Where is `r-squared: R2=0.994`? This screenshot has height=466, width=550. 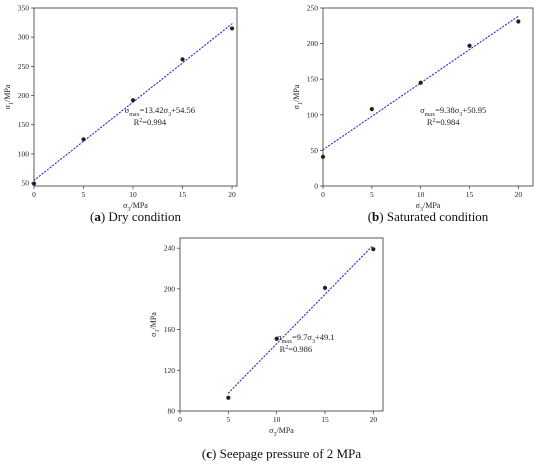 r-squared: R2=0.994 is located at coordinates (150, 122).